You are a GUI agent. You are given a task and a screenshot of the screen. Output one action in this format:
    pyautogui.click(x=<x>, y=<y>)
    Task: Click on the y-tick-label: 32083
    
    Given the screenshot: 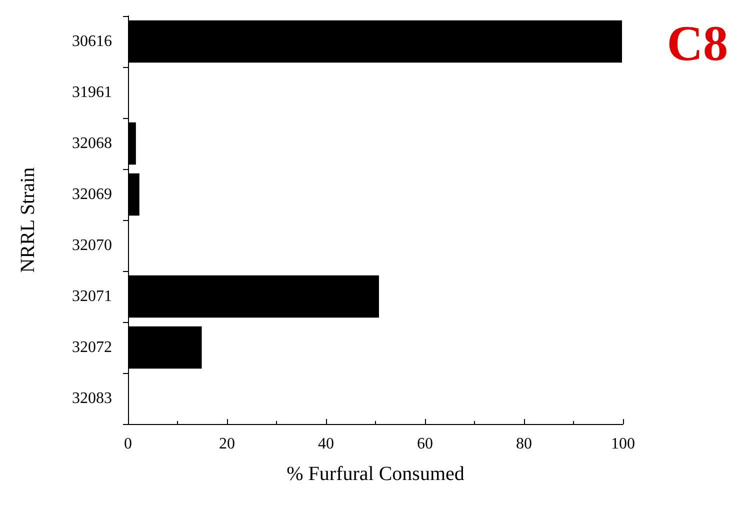 What is the action you would take?
    pyautogui.click(x=92, y=398)
    